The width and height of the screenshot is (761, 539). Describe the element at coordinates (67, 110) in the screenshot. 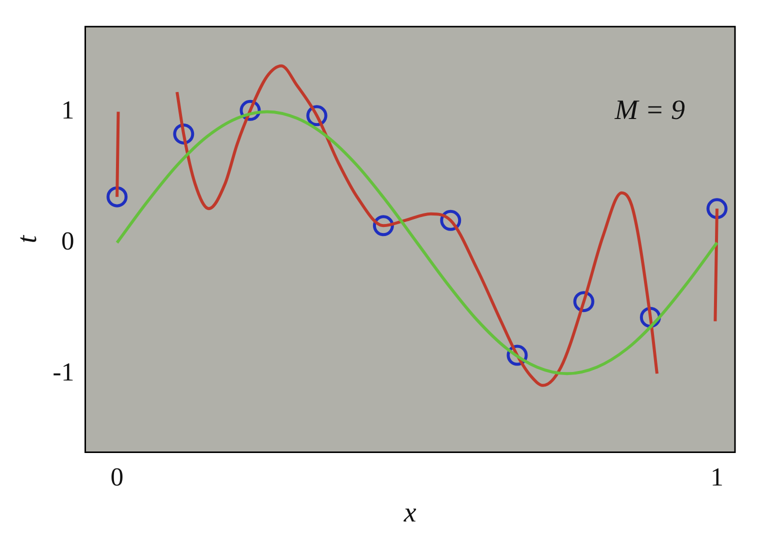

I see `y-tick-label: 1` at that location.